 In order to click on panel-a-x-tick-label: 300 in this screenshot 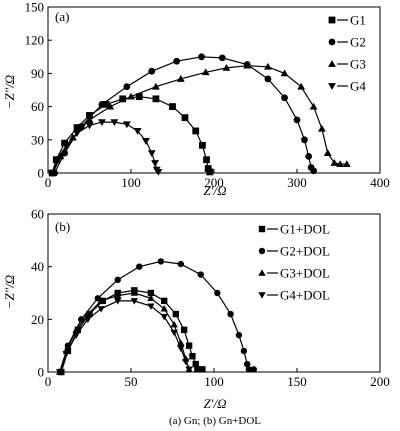, I will do `click(297, 182)`.